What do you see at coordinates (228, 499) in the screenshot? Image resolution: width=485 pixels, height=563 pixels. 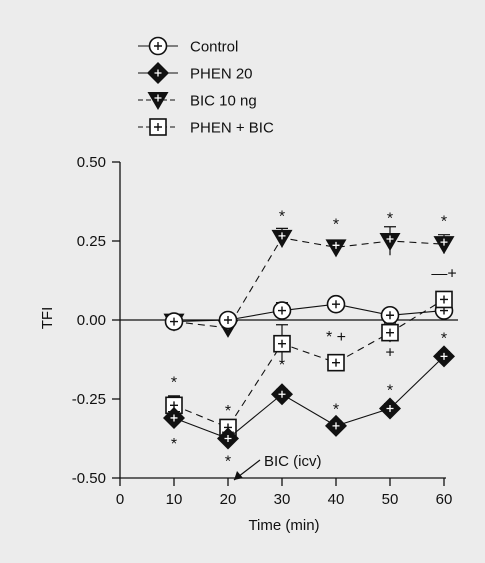 I see `x-tick-label: 20` at bounding box center [228, 499].